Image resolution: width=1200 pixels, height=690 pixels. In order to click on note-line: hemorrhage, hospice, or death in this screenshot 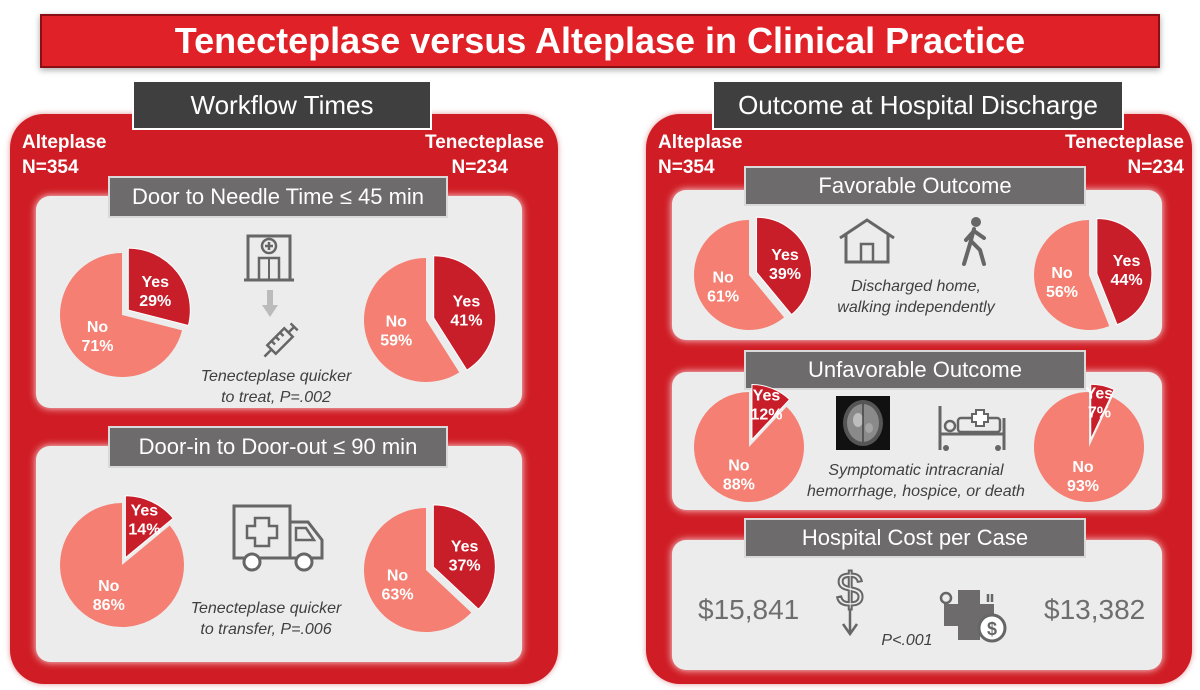, I will do `click(916, 491)`.